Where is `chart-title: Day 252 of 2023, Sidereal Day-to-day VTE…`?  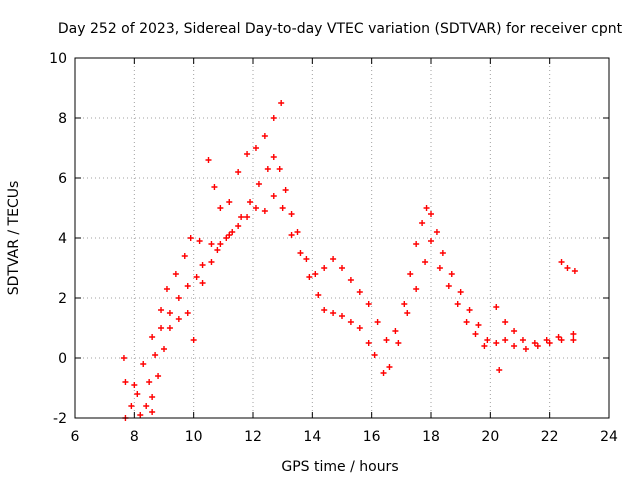 chart-title: Day 252 of 2023, Sidereal Day-to-day VTE… is located at coordinates (340, 29).